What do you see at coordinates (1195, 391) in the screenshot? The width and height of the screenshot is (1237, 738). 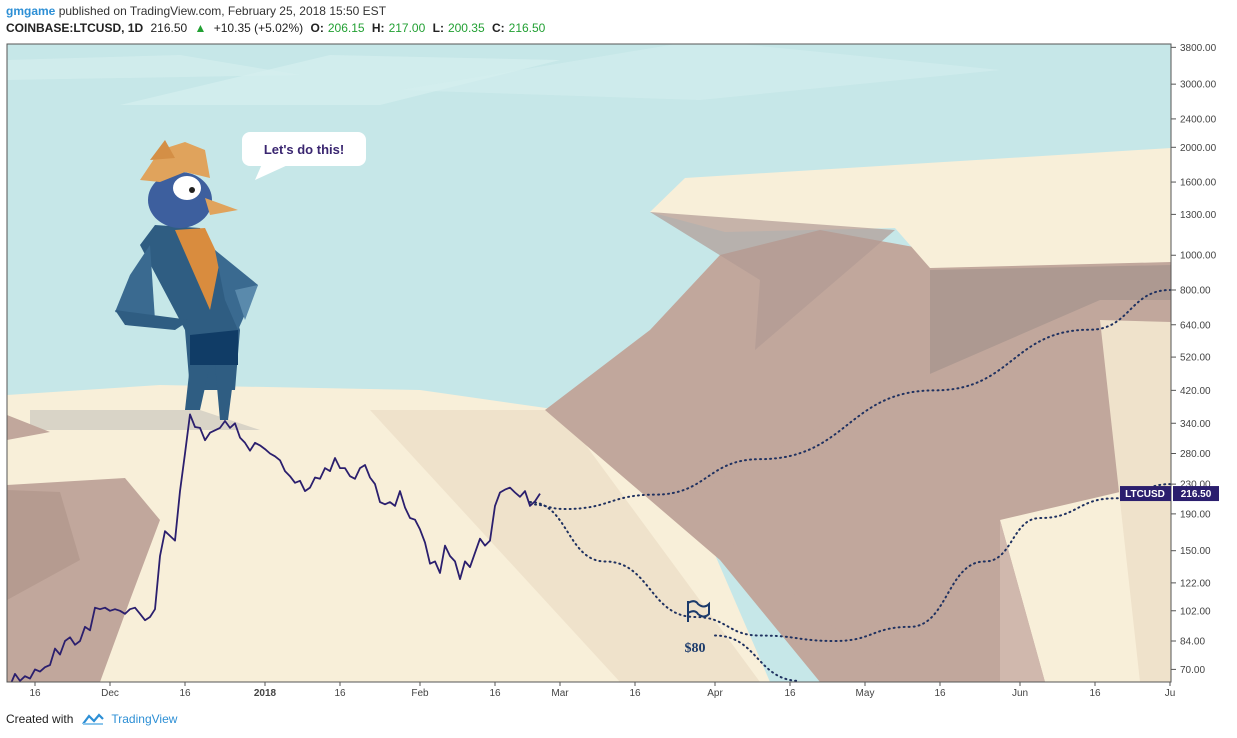 I see `price-tick-label: 420.00` at bounding box center [1195, 391].